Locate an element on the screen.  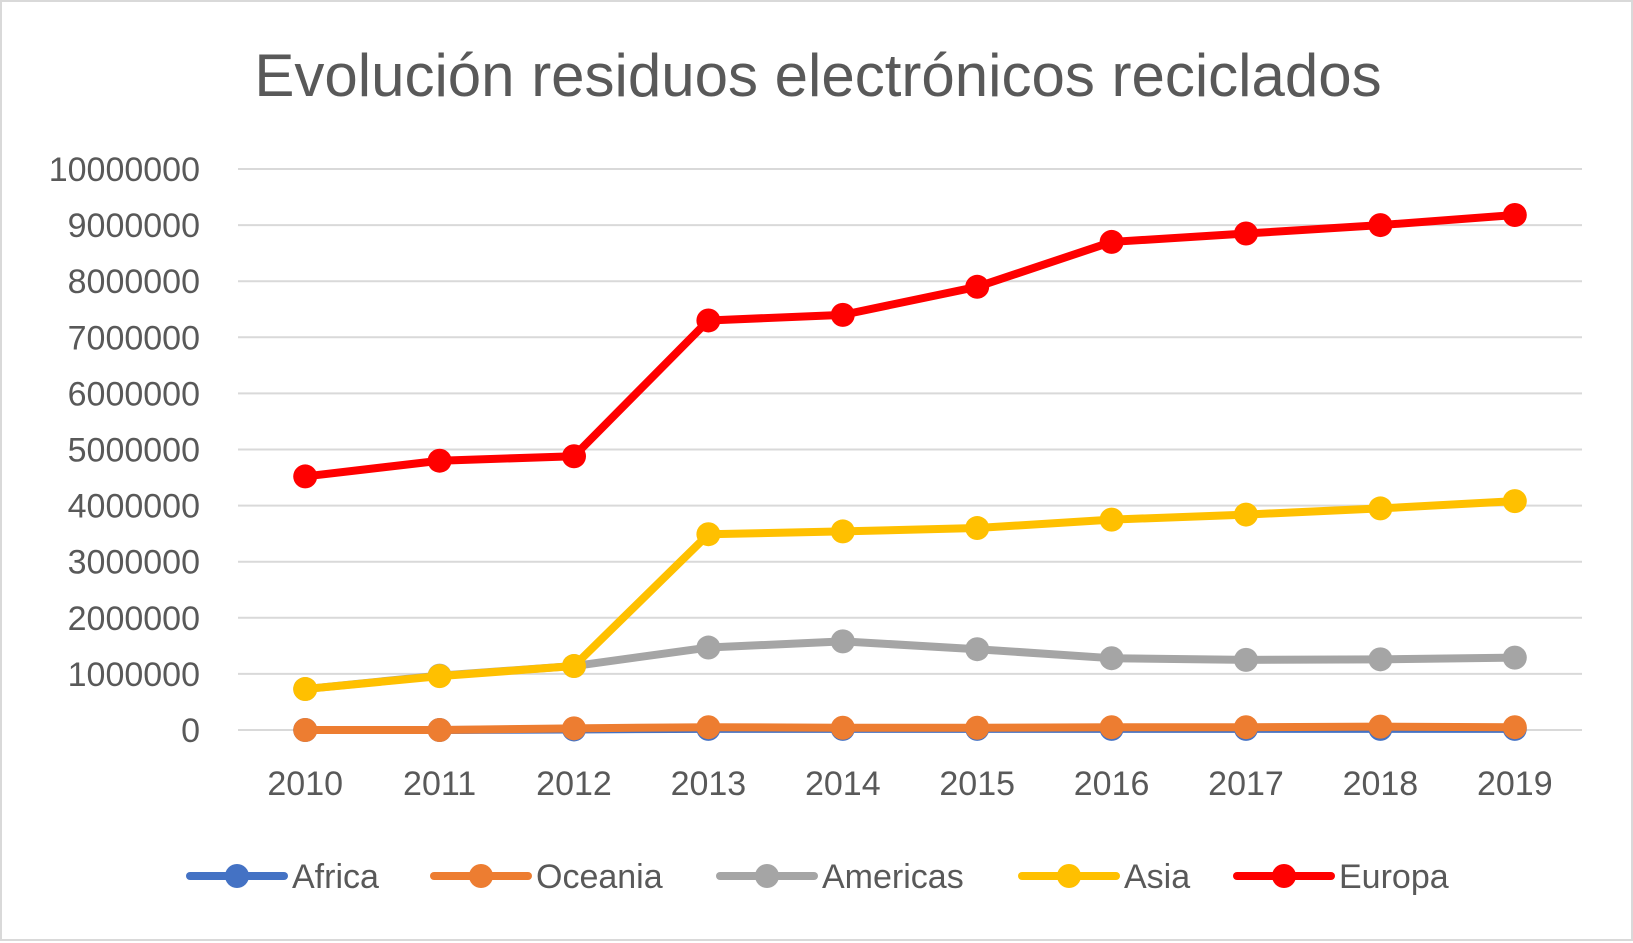
legend-label: Europa is located at coordinates (1394, 877).